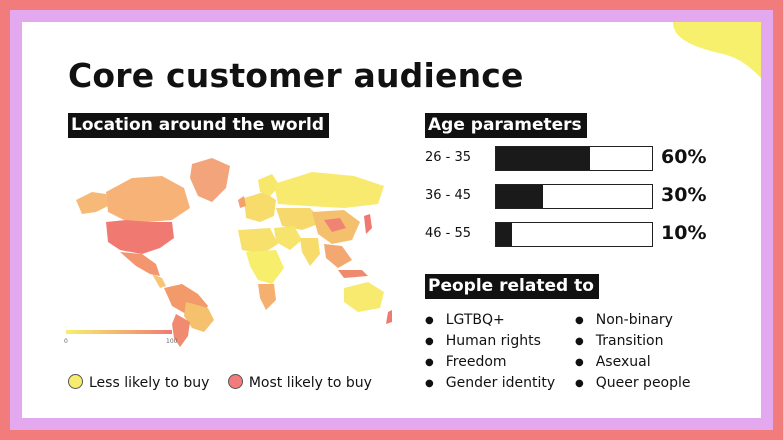 Image resolution: width=783 pixels, height=440 pixels. What do you see at coordinates (198, 125) in the screenshot?
I see `location-heading: Location around the world` at bounding box center [198, 125].